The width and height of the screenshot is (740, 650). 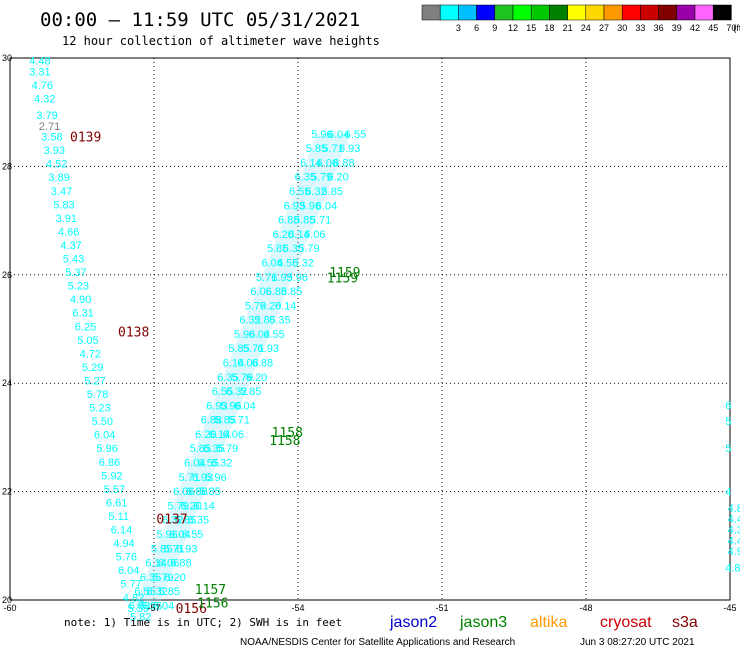 What do you see at coordinates (626, 622) in the screenshot?
I see `satellite-legend-item: cryosat` at bounding box center [626, 622].